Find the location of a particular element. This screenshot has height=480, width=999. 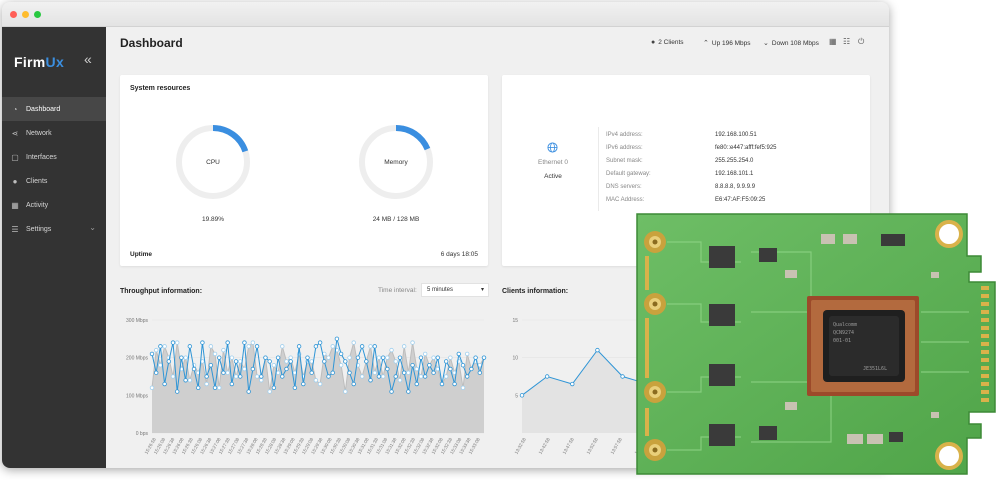

sidebar-item-dashboard: ◔ Dashboard is located at coordinates (54, 109).